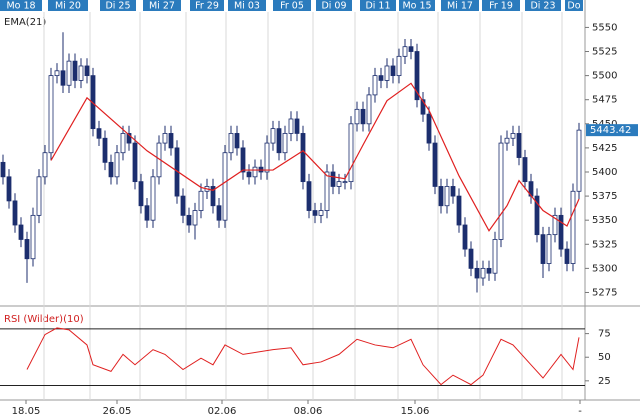  I want to click on day-label: Fr 19, so click(501, 6).